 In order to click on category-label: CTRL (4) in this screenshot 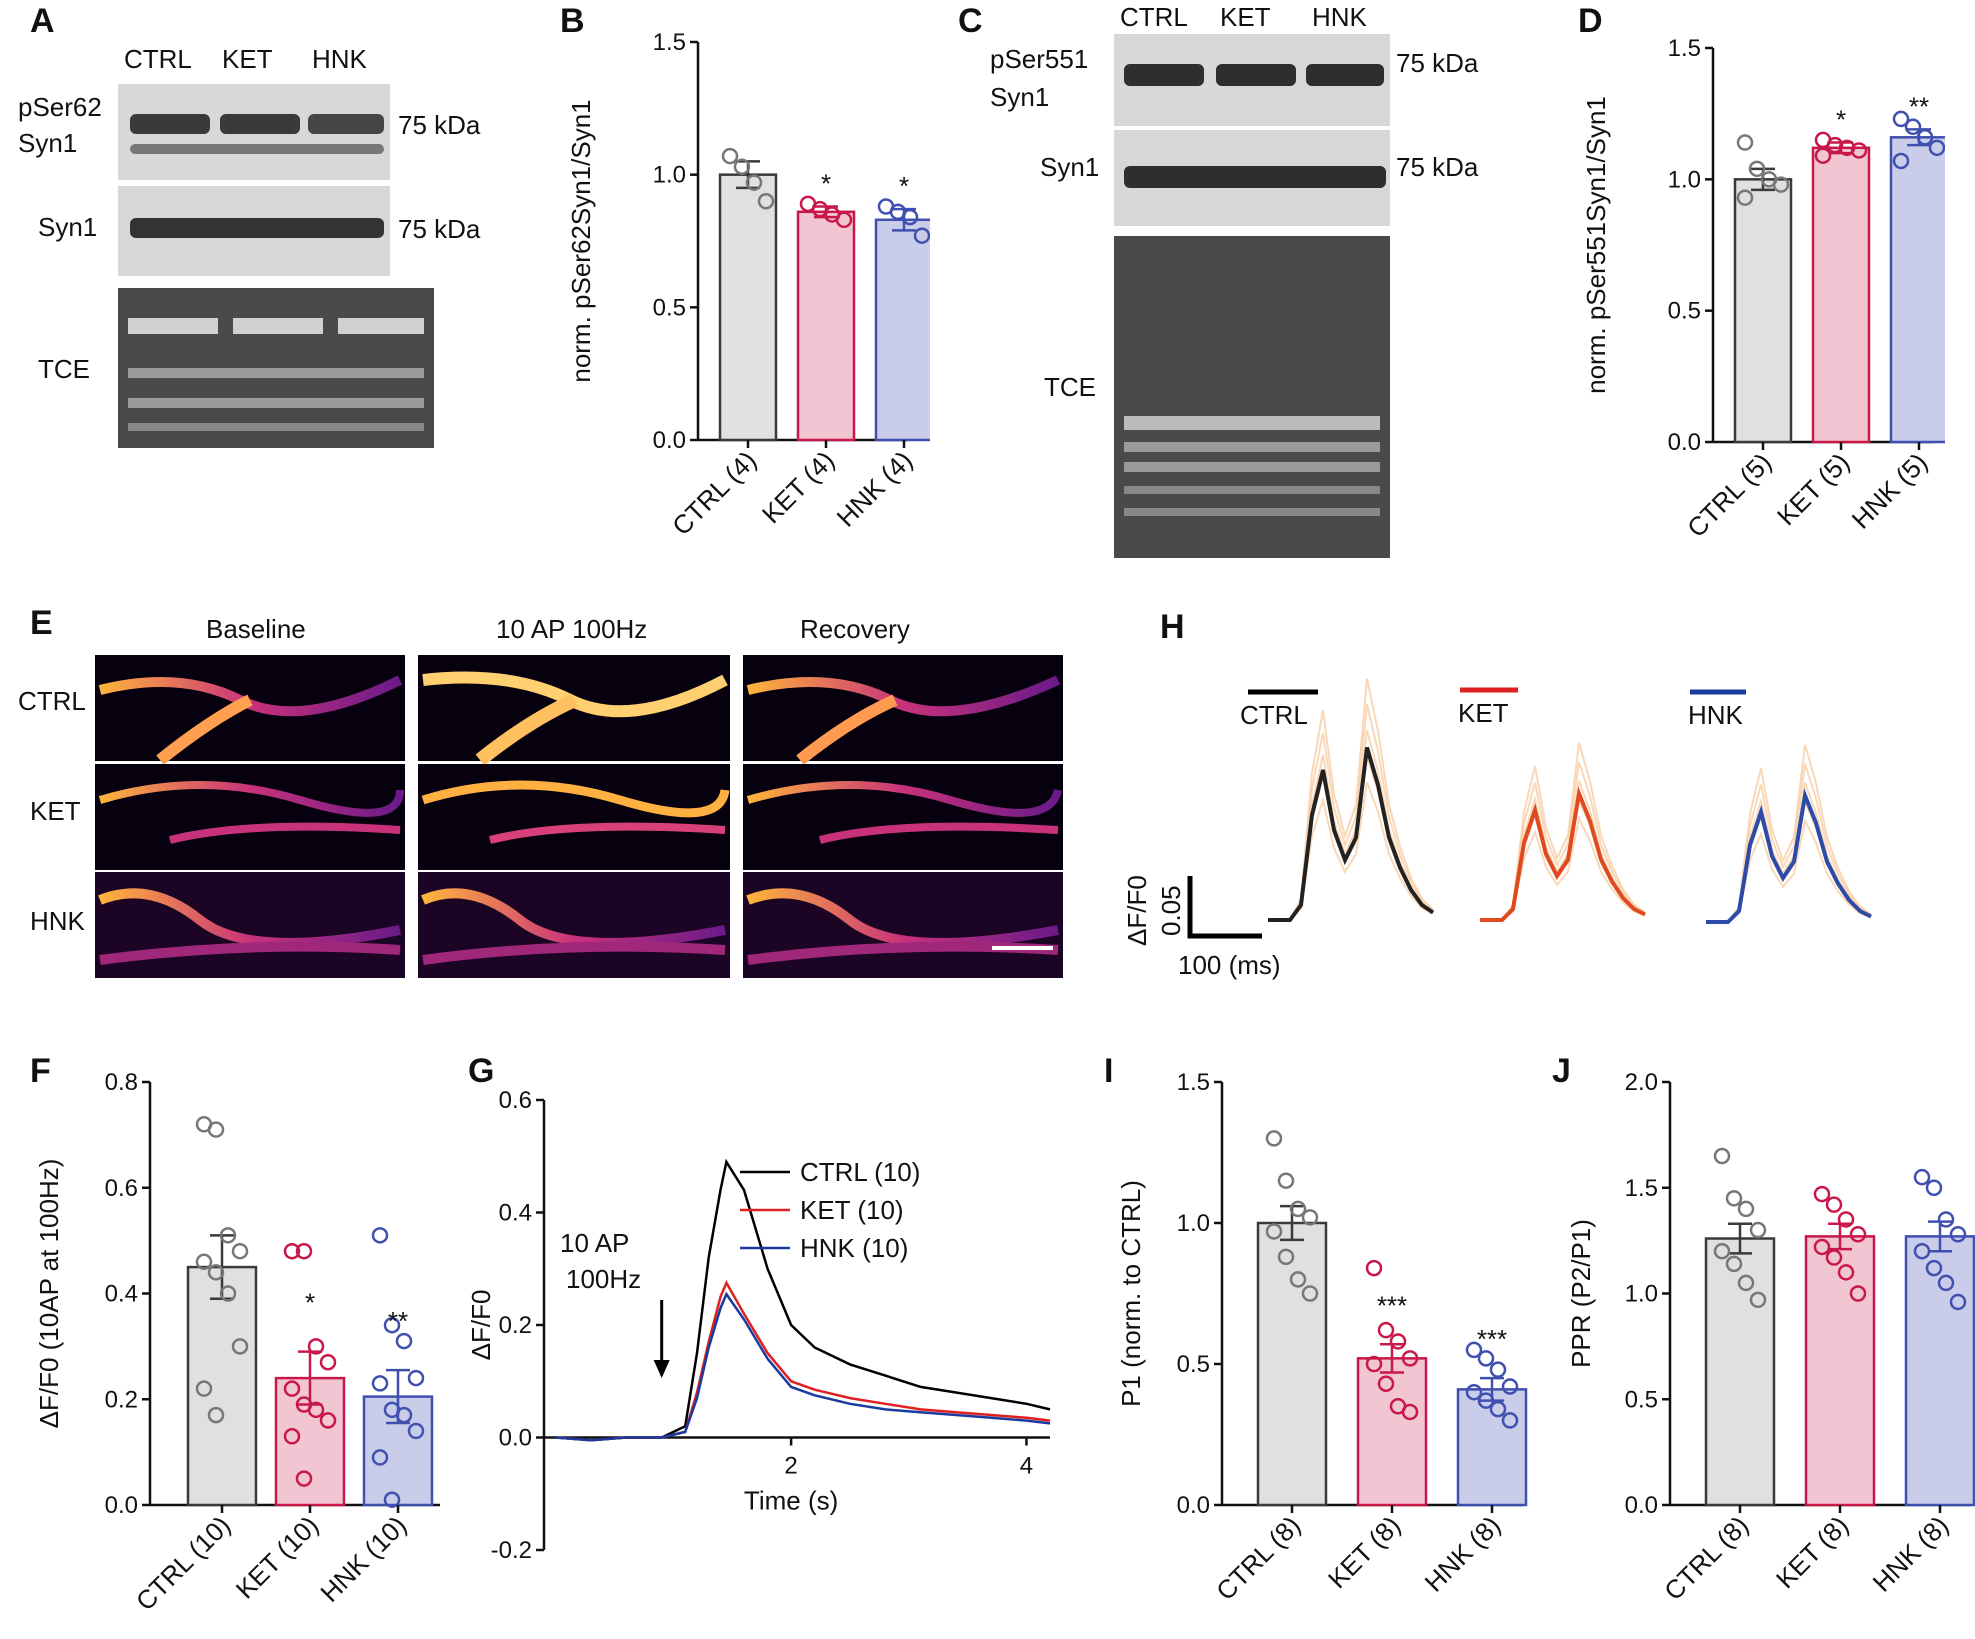, I will do `click(714, 493)`.